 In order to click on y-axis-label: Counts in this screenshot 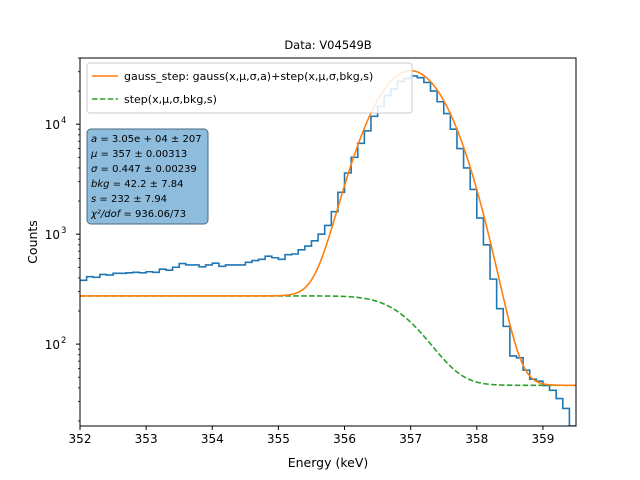, I will do `click(32, 242)`.